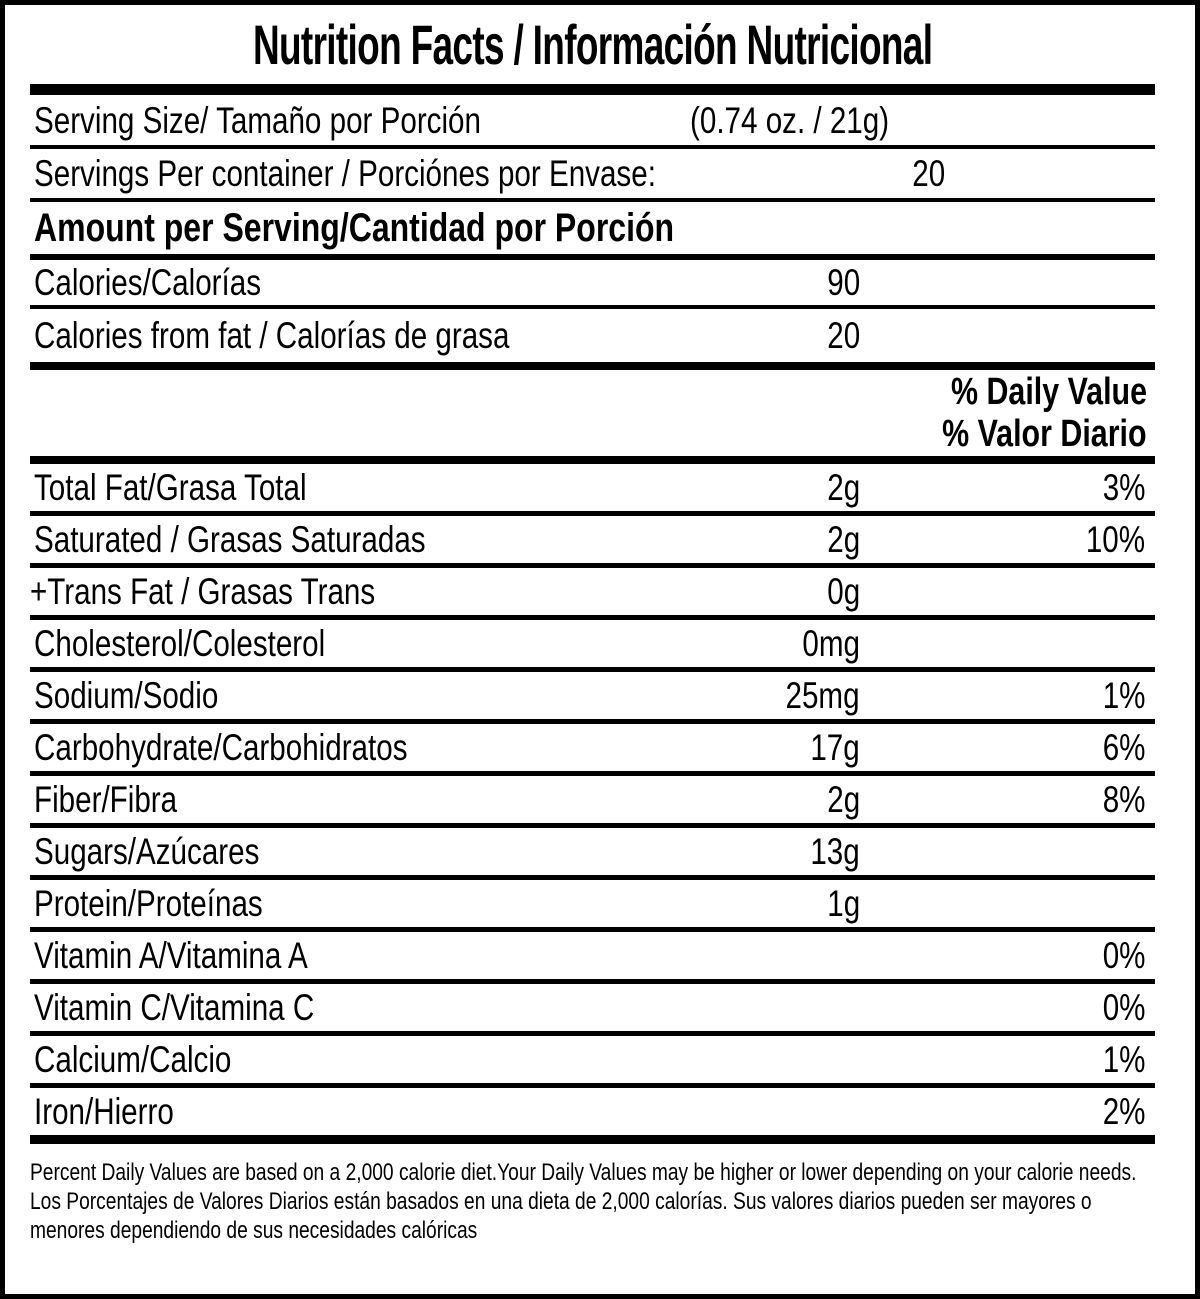 Image resolution: width=1200 pixels, height=1299 pixels. I want to click on calories-from-fat-label: Calories from fat / Calorías de grasa, so click(272, 335).